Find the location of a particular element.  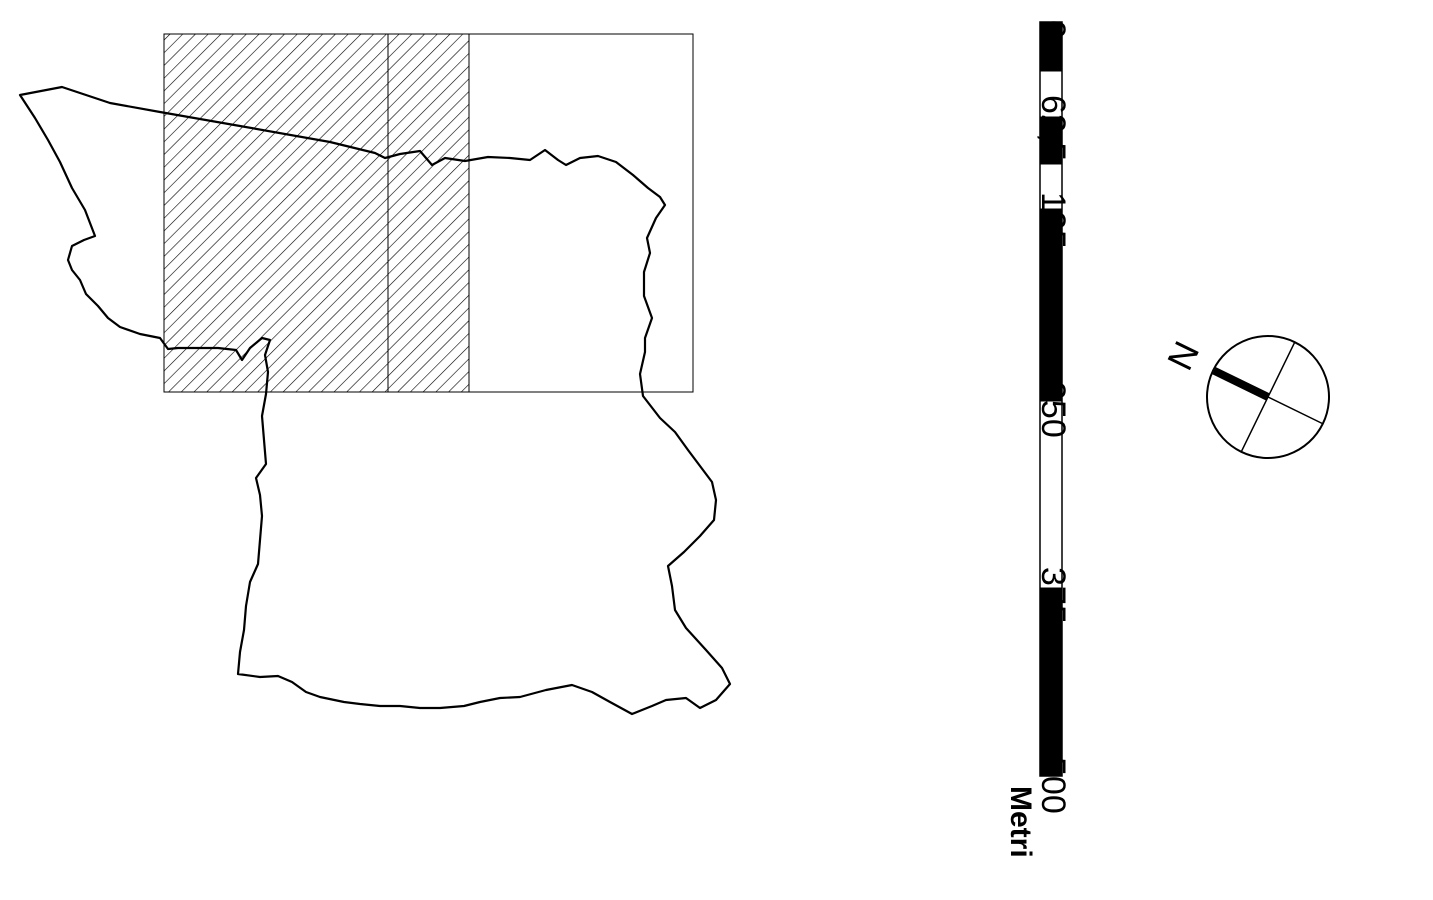

tile-grid is located at coordinates (428, 213).